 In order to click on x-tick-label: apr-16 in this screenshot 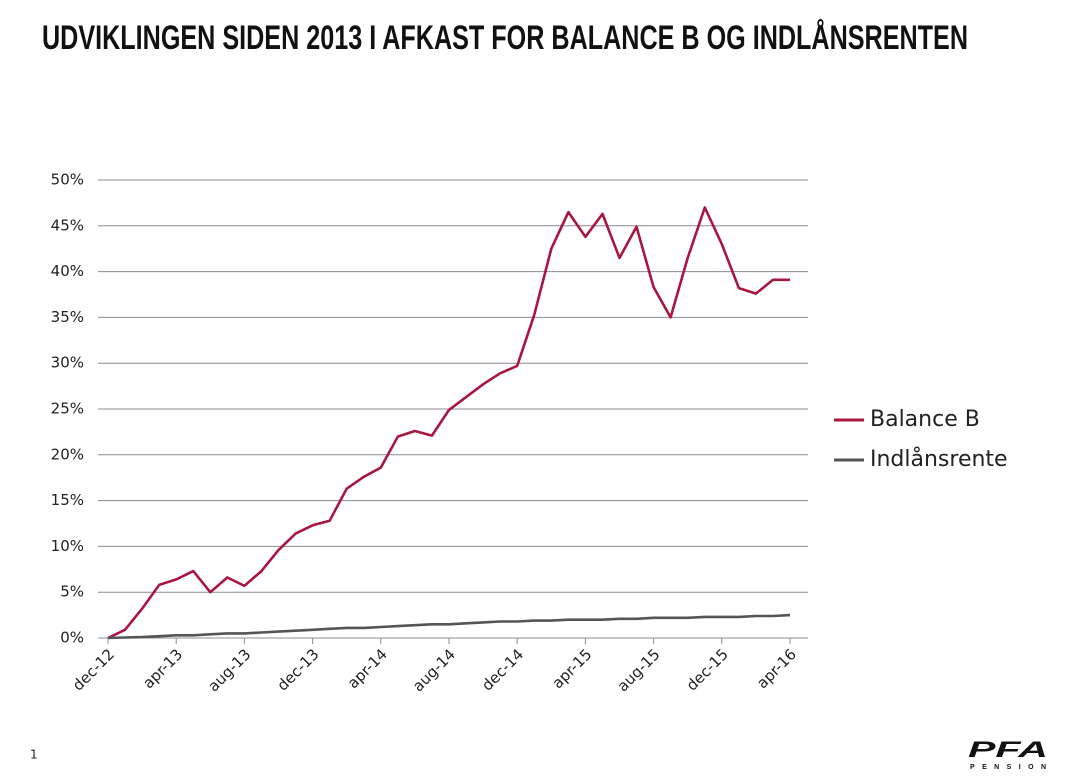, I will do `click(776, 668)`.